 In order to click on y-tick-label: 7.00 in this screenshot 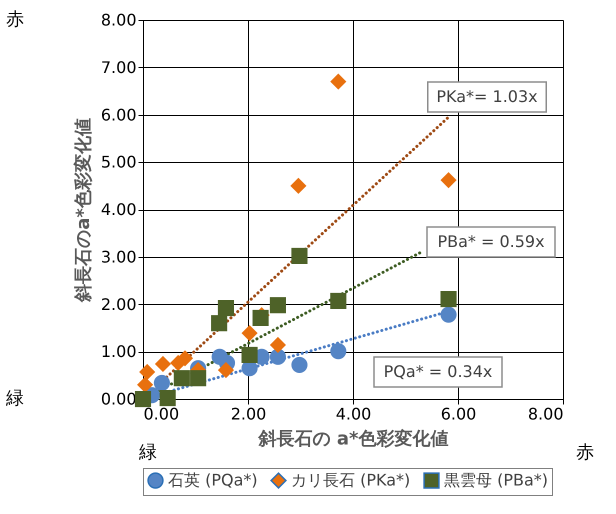, I will do `click(118, 67)`.